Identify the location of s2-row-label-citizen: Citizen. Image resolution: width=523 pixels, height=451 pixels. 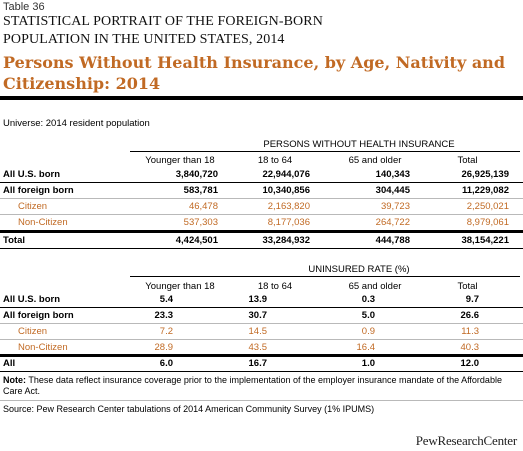
(33, 331).